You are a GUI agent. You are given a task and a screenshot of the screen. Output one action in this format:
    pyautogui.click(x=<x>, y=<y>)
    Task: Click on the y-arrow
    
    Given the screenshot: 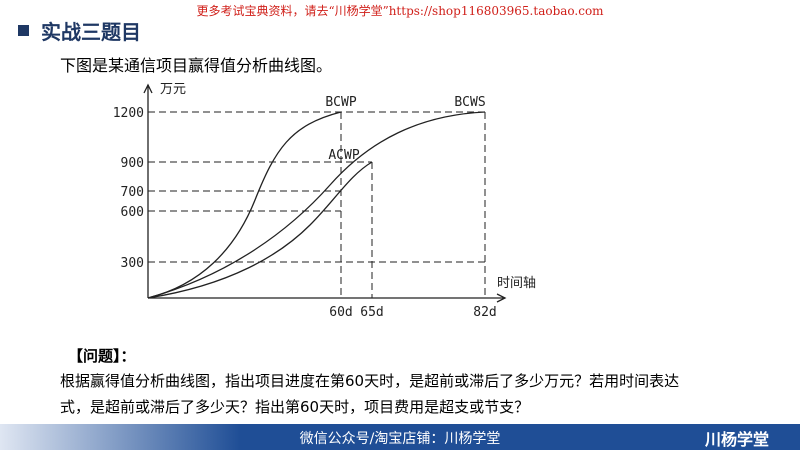 What is the action you would take?
    pyautogui.click(x=148, y=88)
    